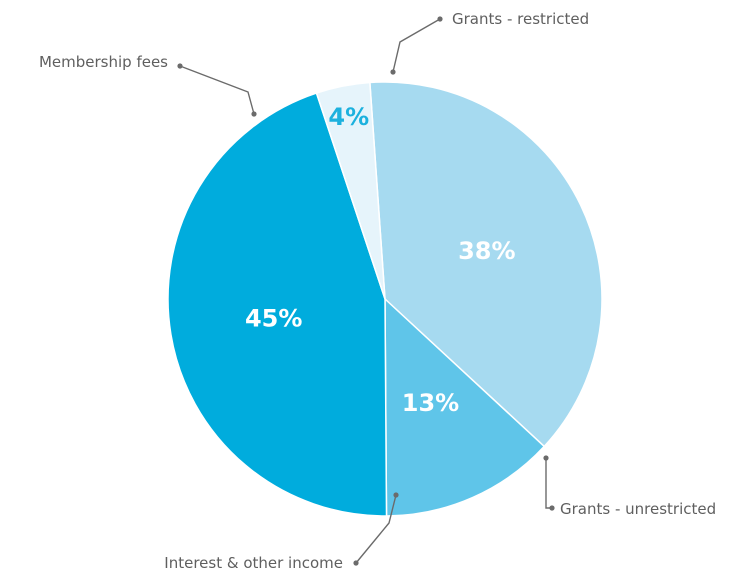 The width and height of the screenshot is (745, 574). What do you see at coordinates (356, 563) in the screenshot?
I see `leader-dot-interest-other-end` at bounding box center [356, 563].